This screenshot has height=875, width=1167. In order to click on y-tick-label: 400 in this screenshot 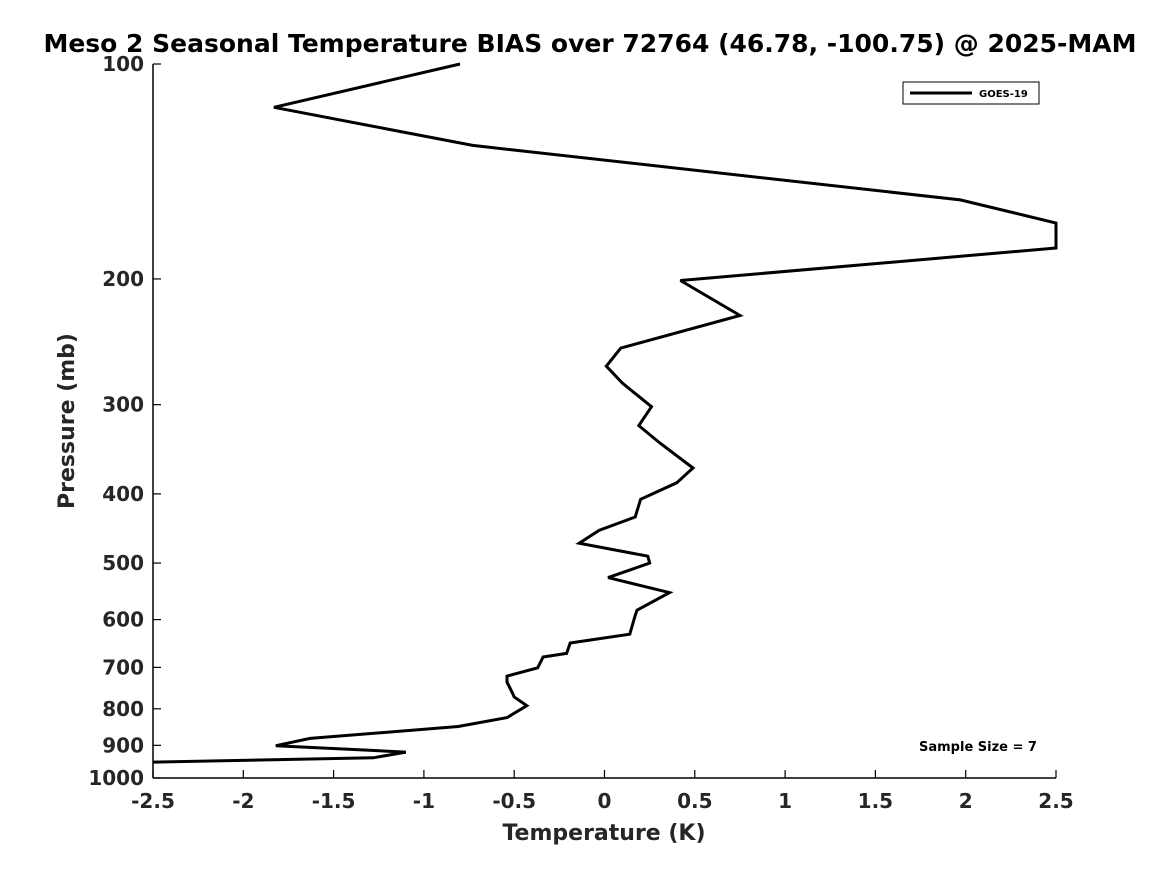, I will do `click(123, 494)`.